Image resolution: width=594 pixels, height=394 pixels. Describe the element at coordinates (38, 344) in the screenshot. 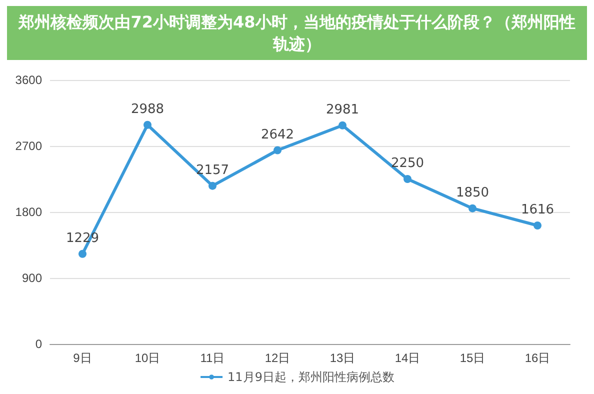

I see `y-tick-label: 0` at that location.